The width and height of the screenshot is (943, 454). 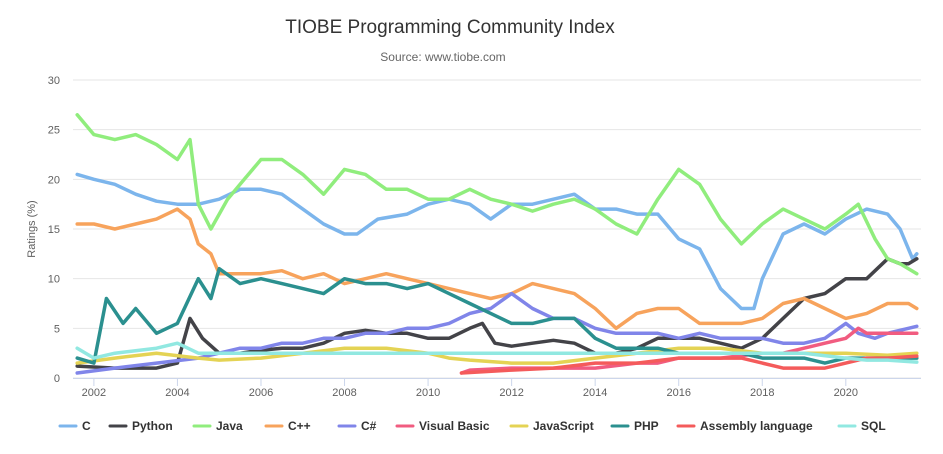 I want to click on y-tick-20: 20, so click(x=54, y=180).